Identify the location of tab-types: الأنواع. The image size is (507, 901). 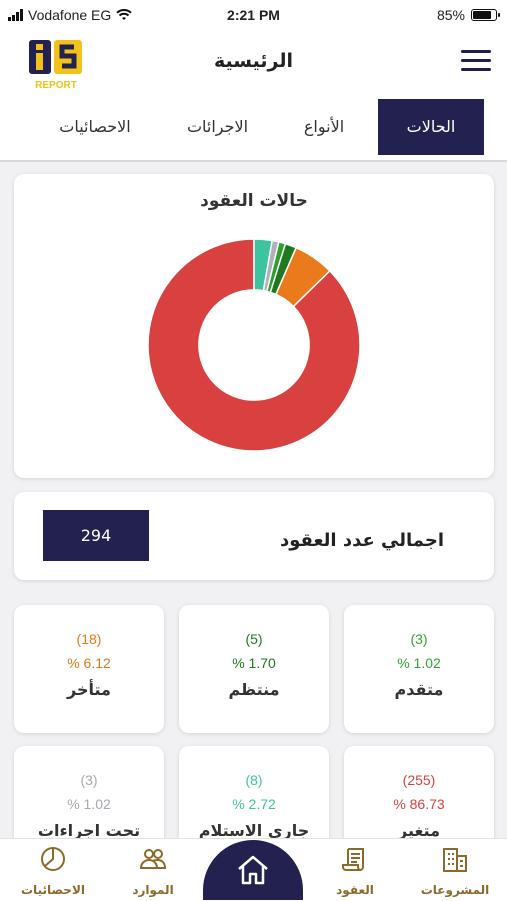
(324, 126).